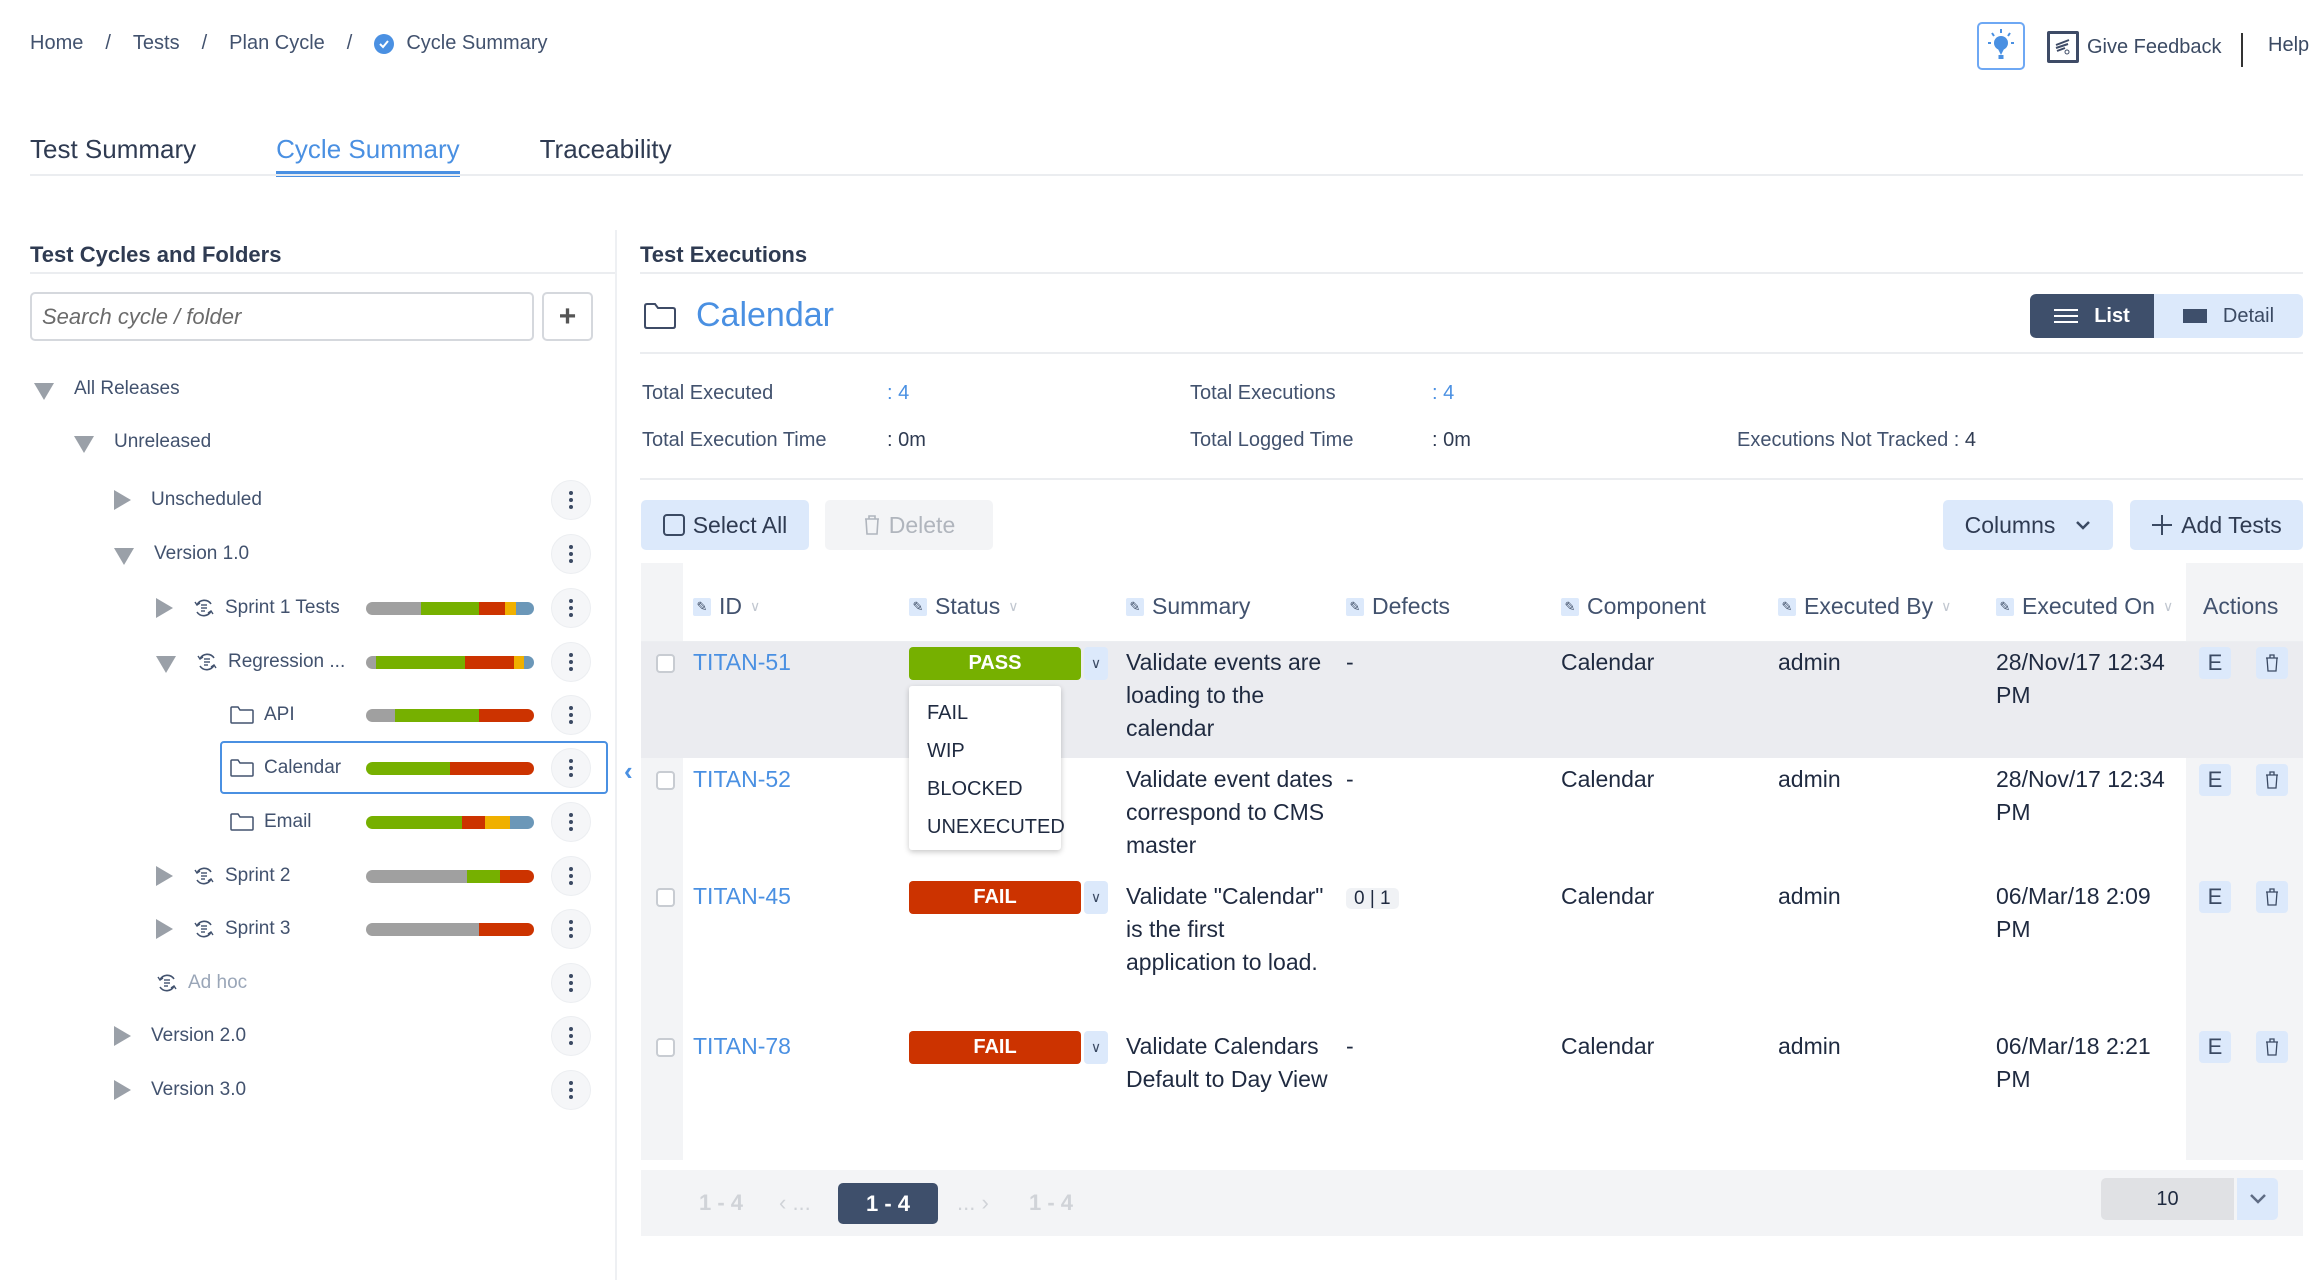 The image size is (2324, 1280). I want to click on column-header-executed-by: ✎ Executed By ∨, so click(1864, 606).